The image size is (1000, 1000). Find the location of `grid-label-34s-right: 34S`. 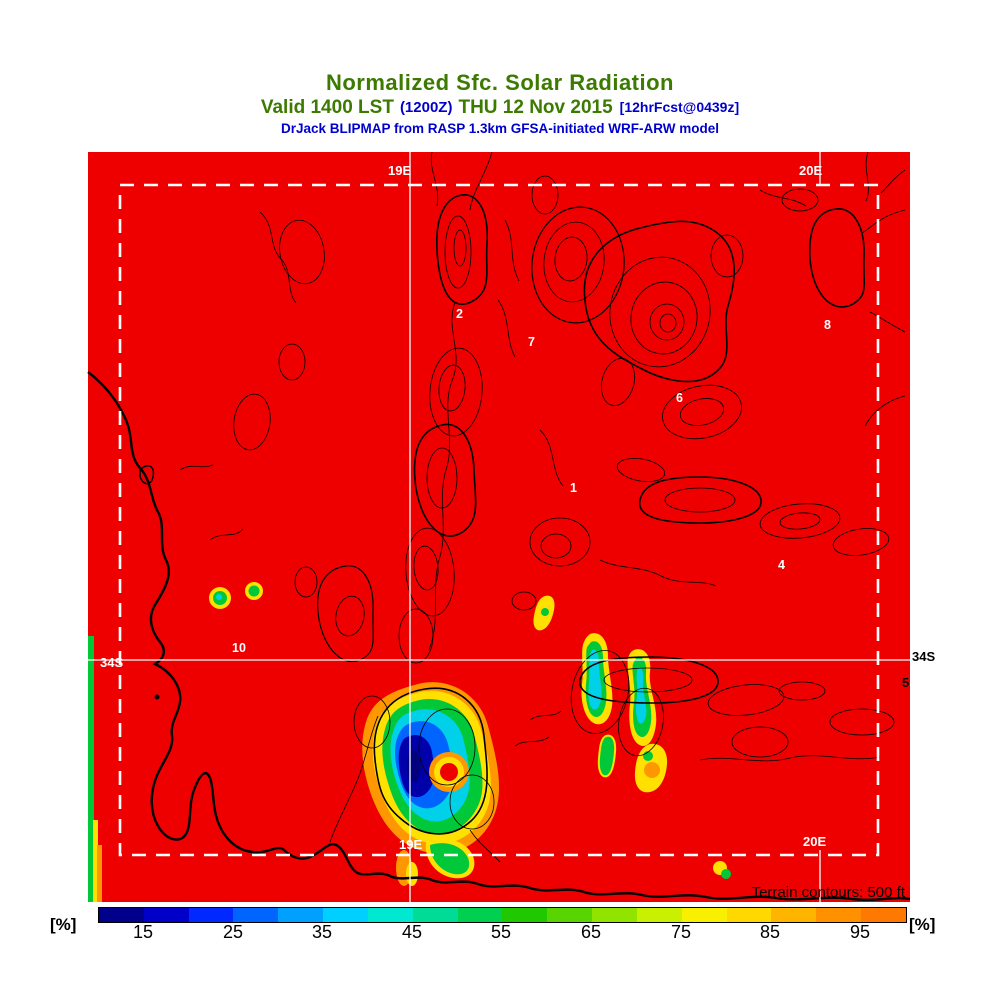

grid-label-34s-right: 34S is located at coordinates (924, 656).